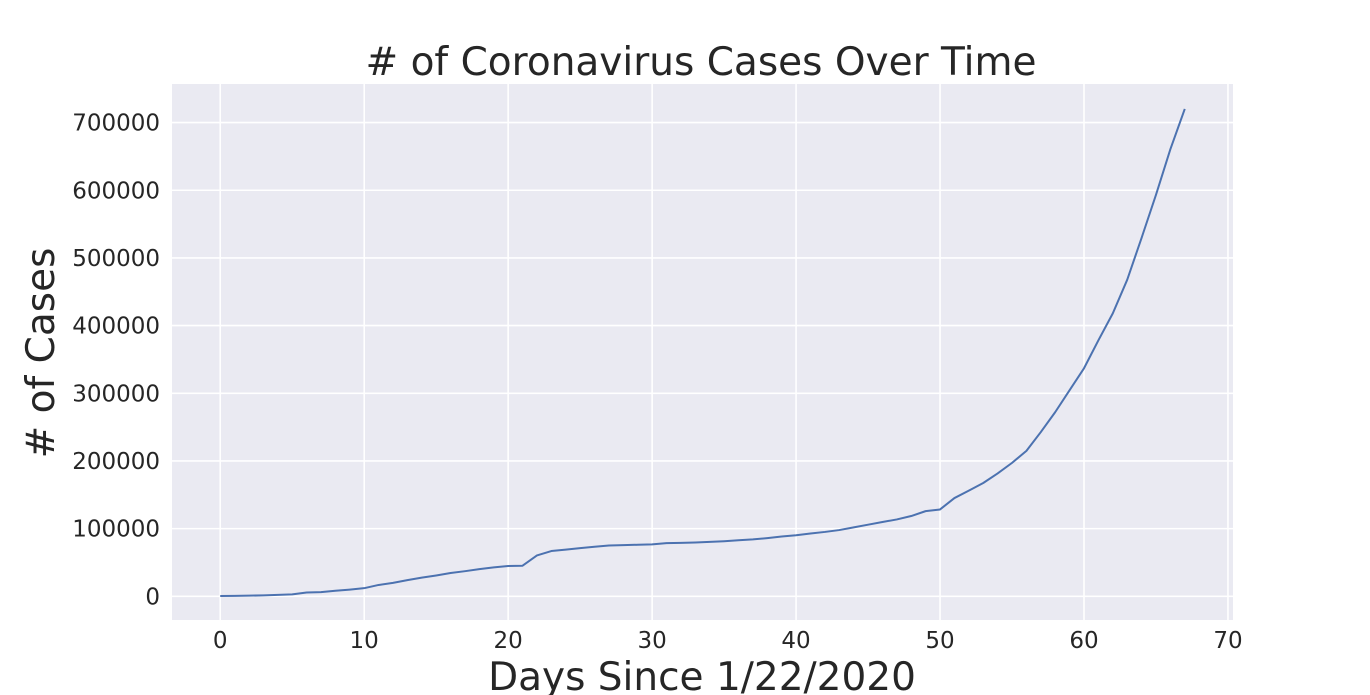 Image resolution: width=1370 pixels, height=695 pixels. I want to click on x-tick-label: 10, so click(364, 641).